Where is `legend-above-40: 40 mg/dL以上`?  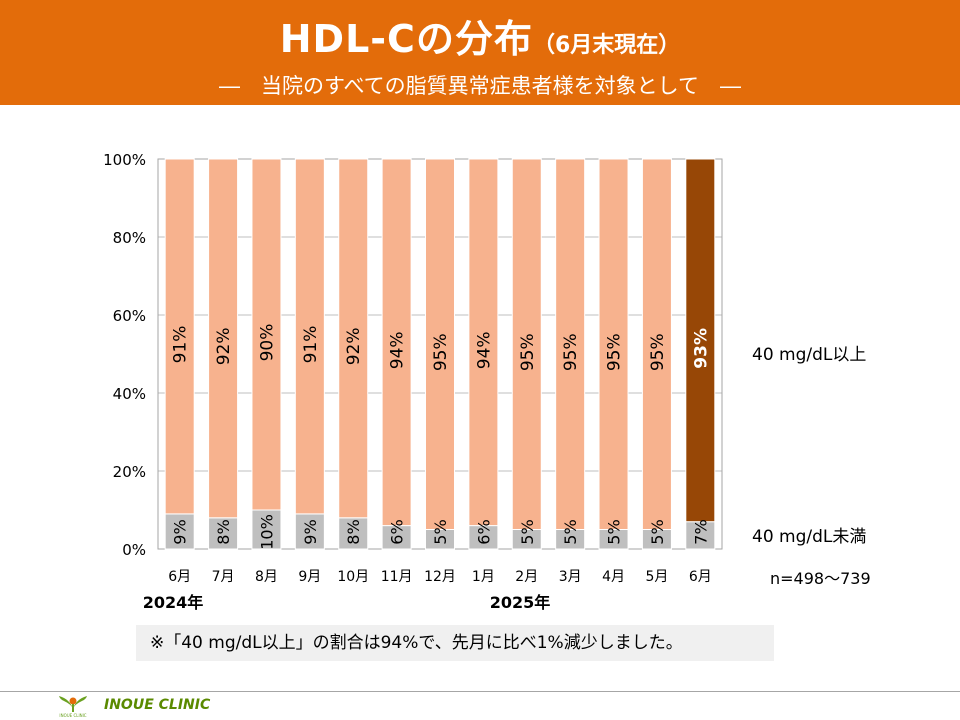
legend-above-40: 40 mg/dL以上 is located at coordinates (809, 355).